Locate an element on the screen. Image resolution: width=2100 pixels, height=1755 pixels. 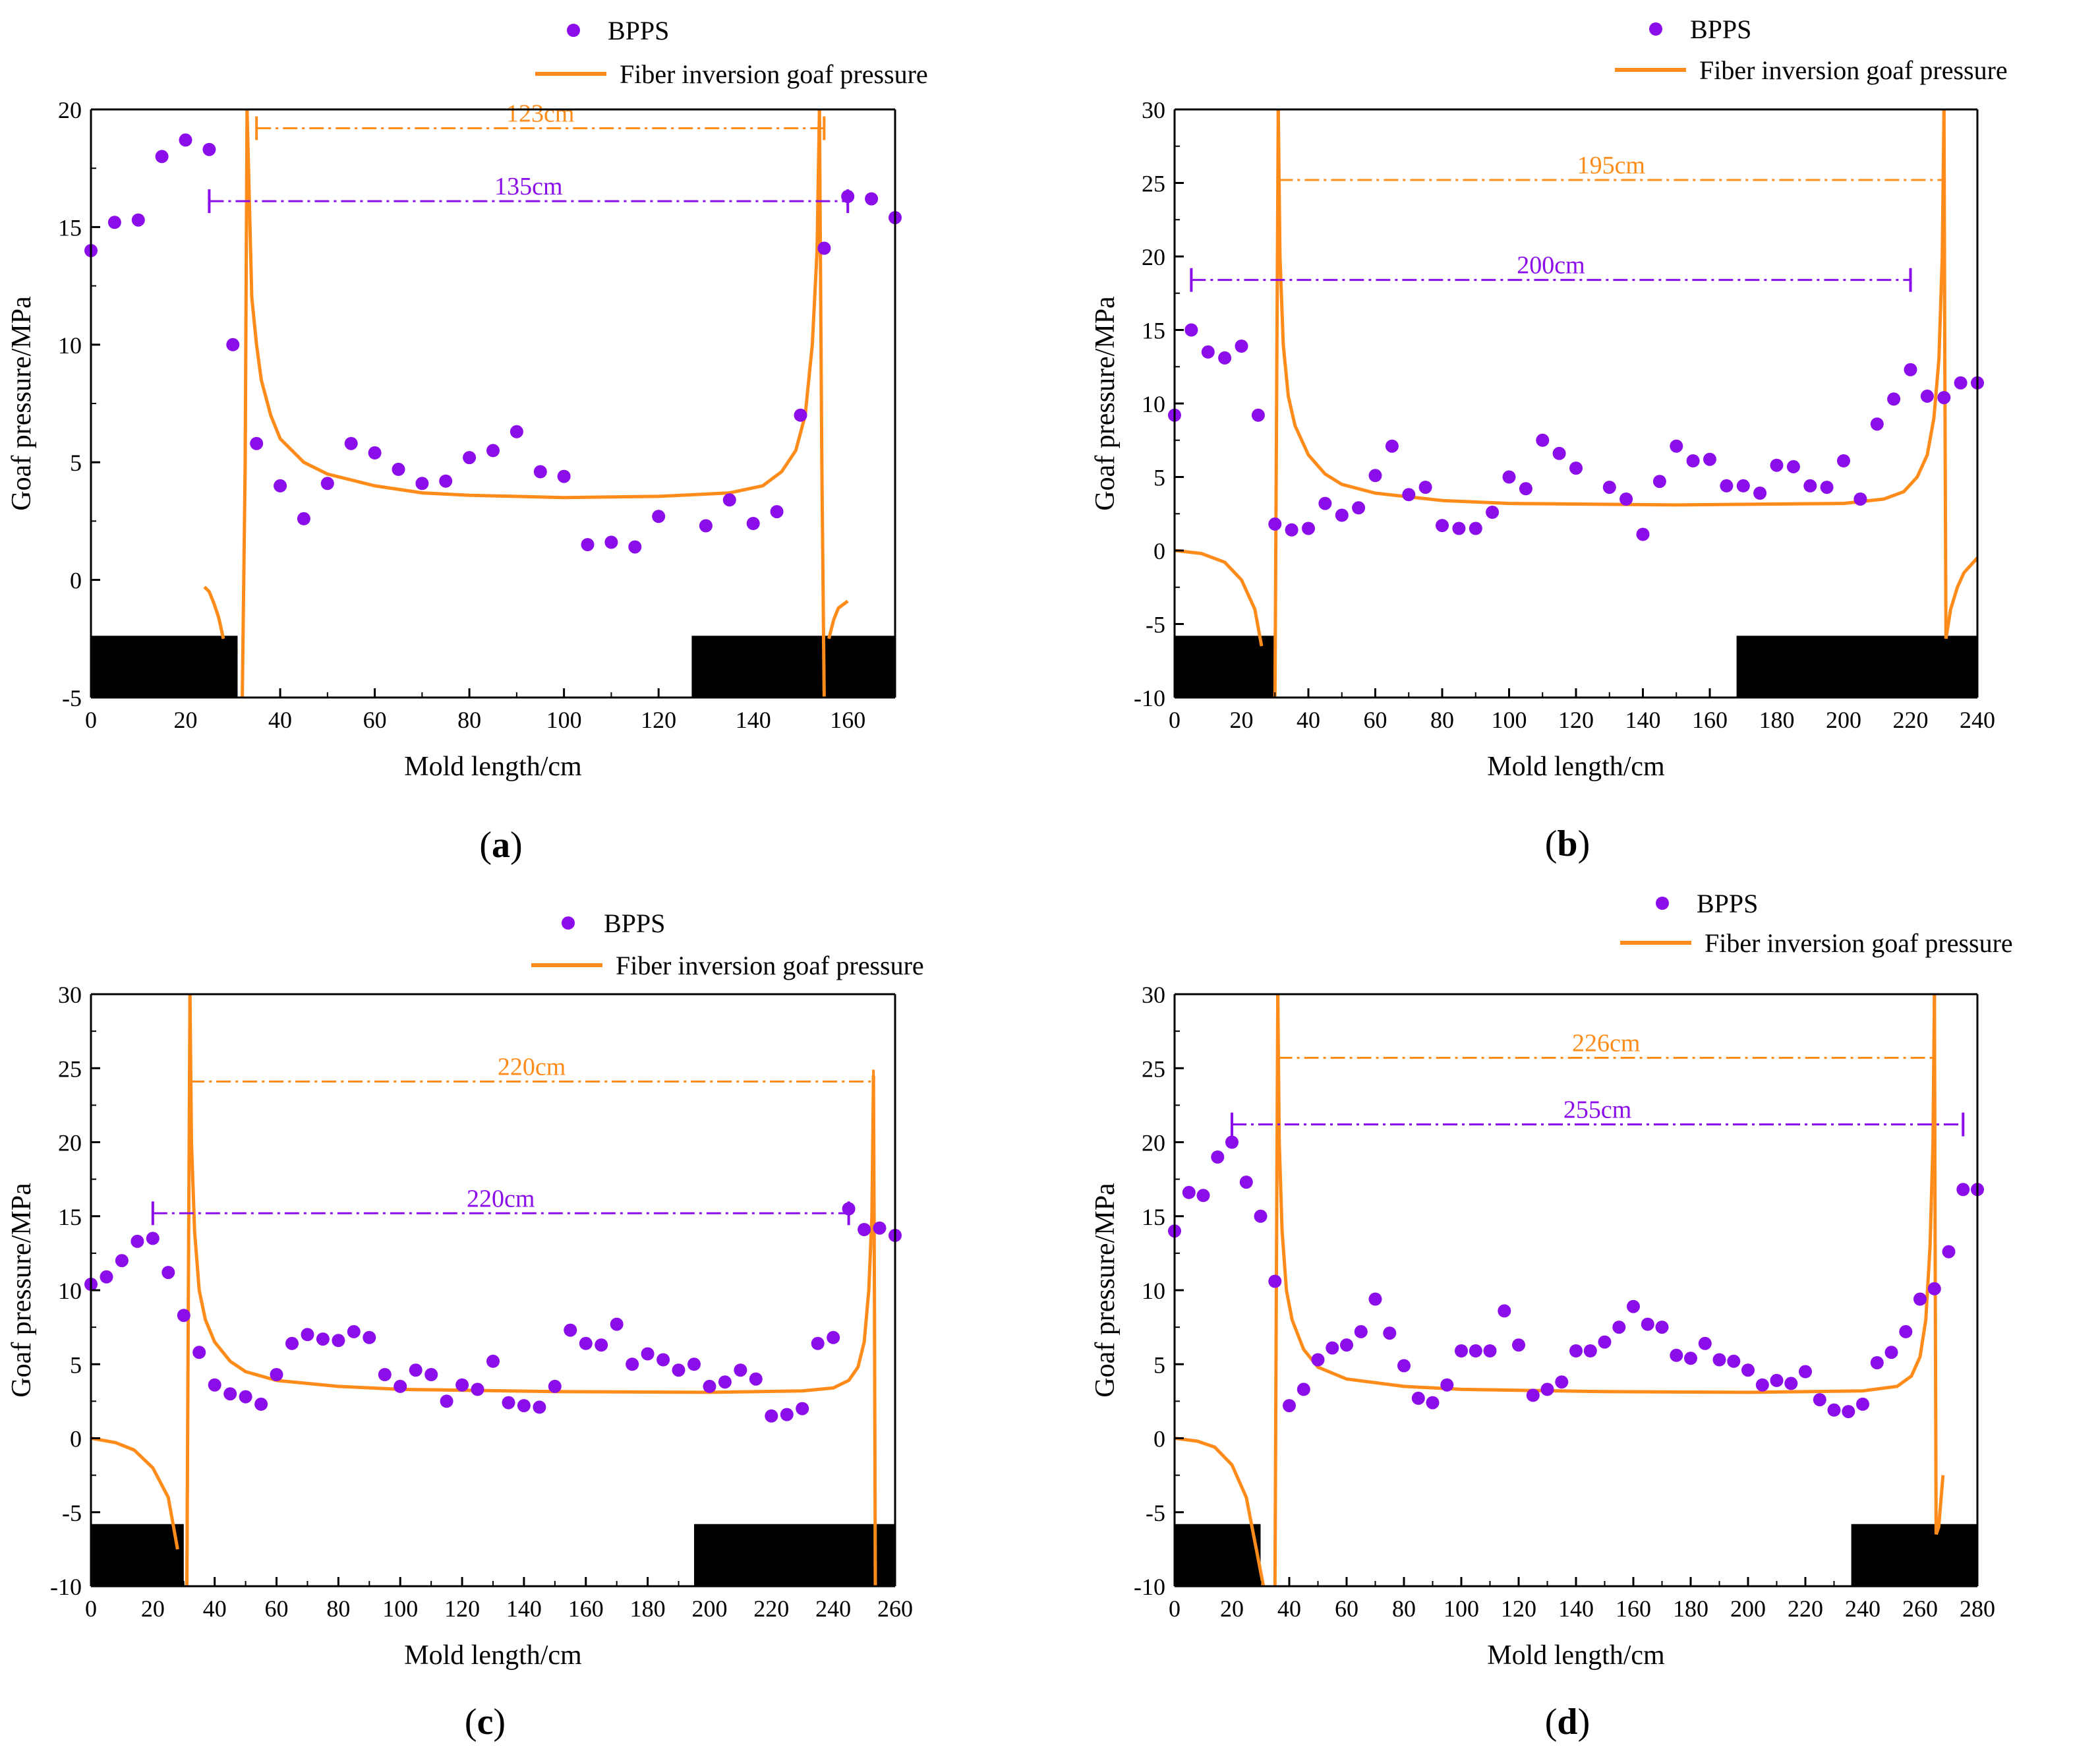
x-ticks: 0 20 40 60 80 100 120 140 160 180 200 220 240 is located at coordinates (1582, 710).